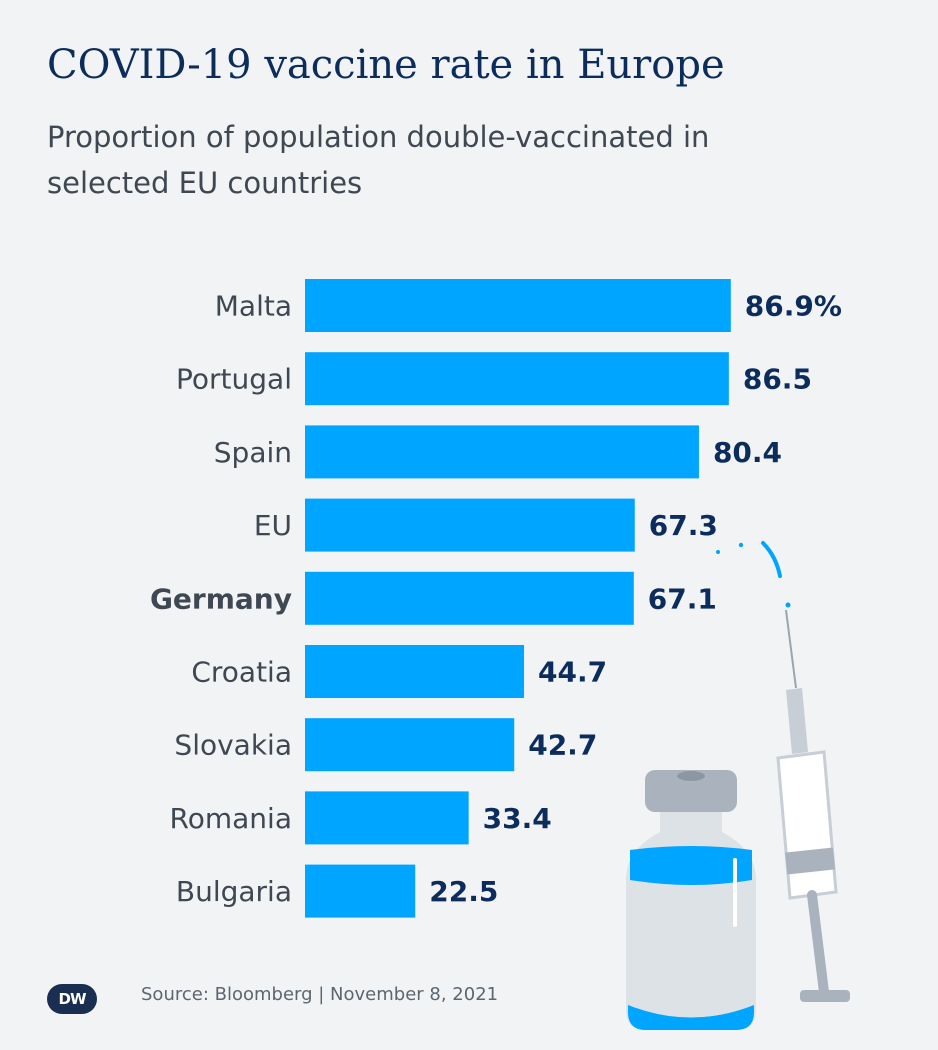 This screenshot has height=1050, width=938. What do you see at coordinates (783, 771) in the screenshot?
I see `syringe-icon` at bounding box center [783, 771].